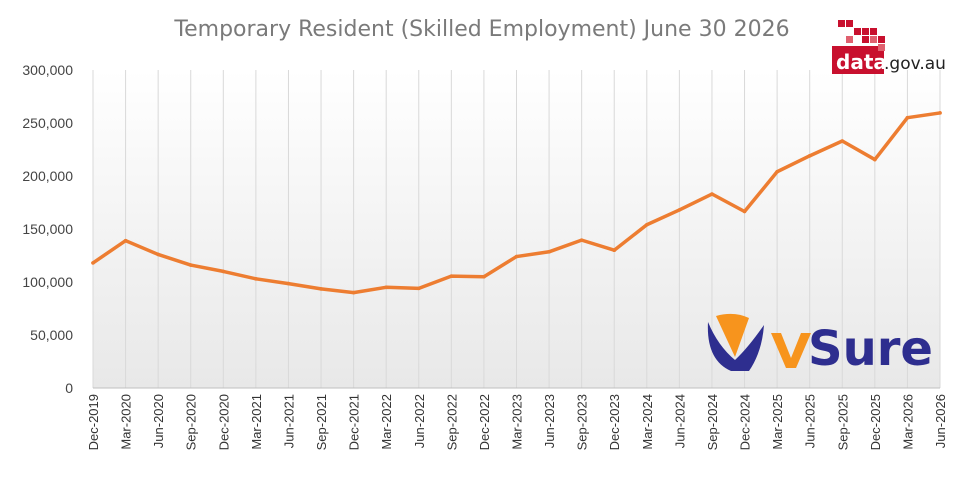 Image resolution: width=968 pixels, height=478 pixels. Describe the element at coordinates (69, 388) in the screenshot. I see `y-tick-label-0: 0` at that location.